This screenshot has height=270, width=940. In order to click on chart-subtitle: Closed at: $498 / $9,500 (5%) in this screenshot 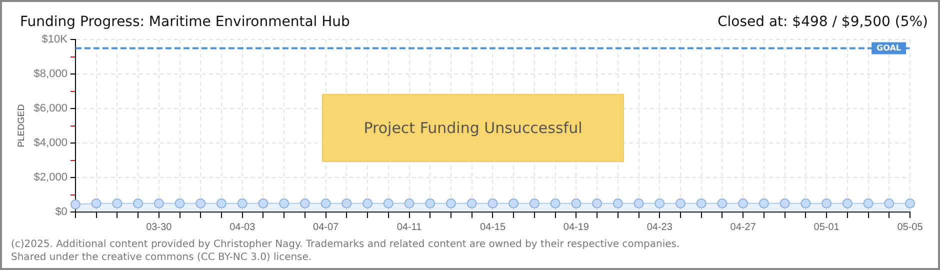, I will do `click(822, 22)`.